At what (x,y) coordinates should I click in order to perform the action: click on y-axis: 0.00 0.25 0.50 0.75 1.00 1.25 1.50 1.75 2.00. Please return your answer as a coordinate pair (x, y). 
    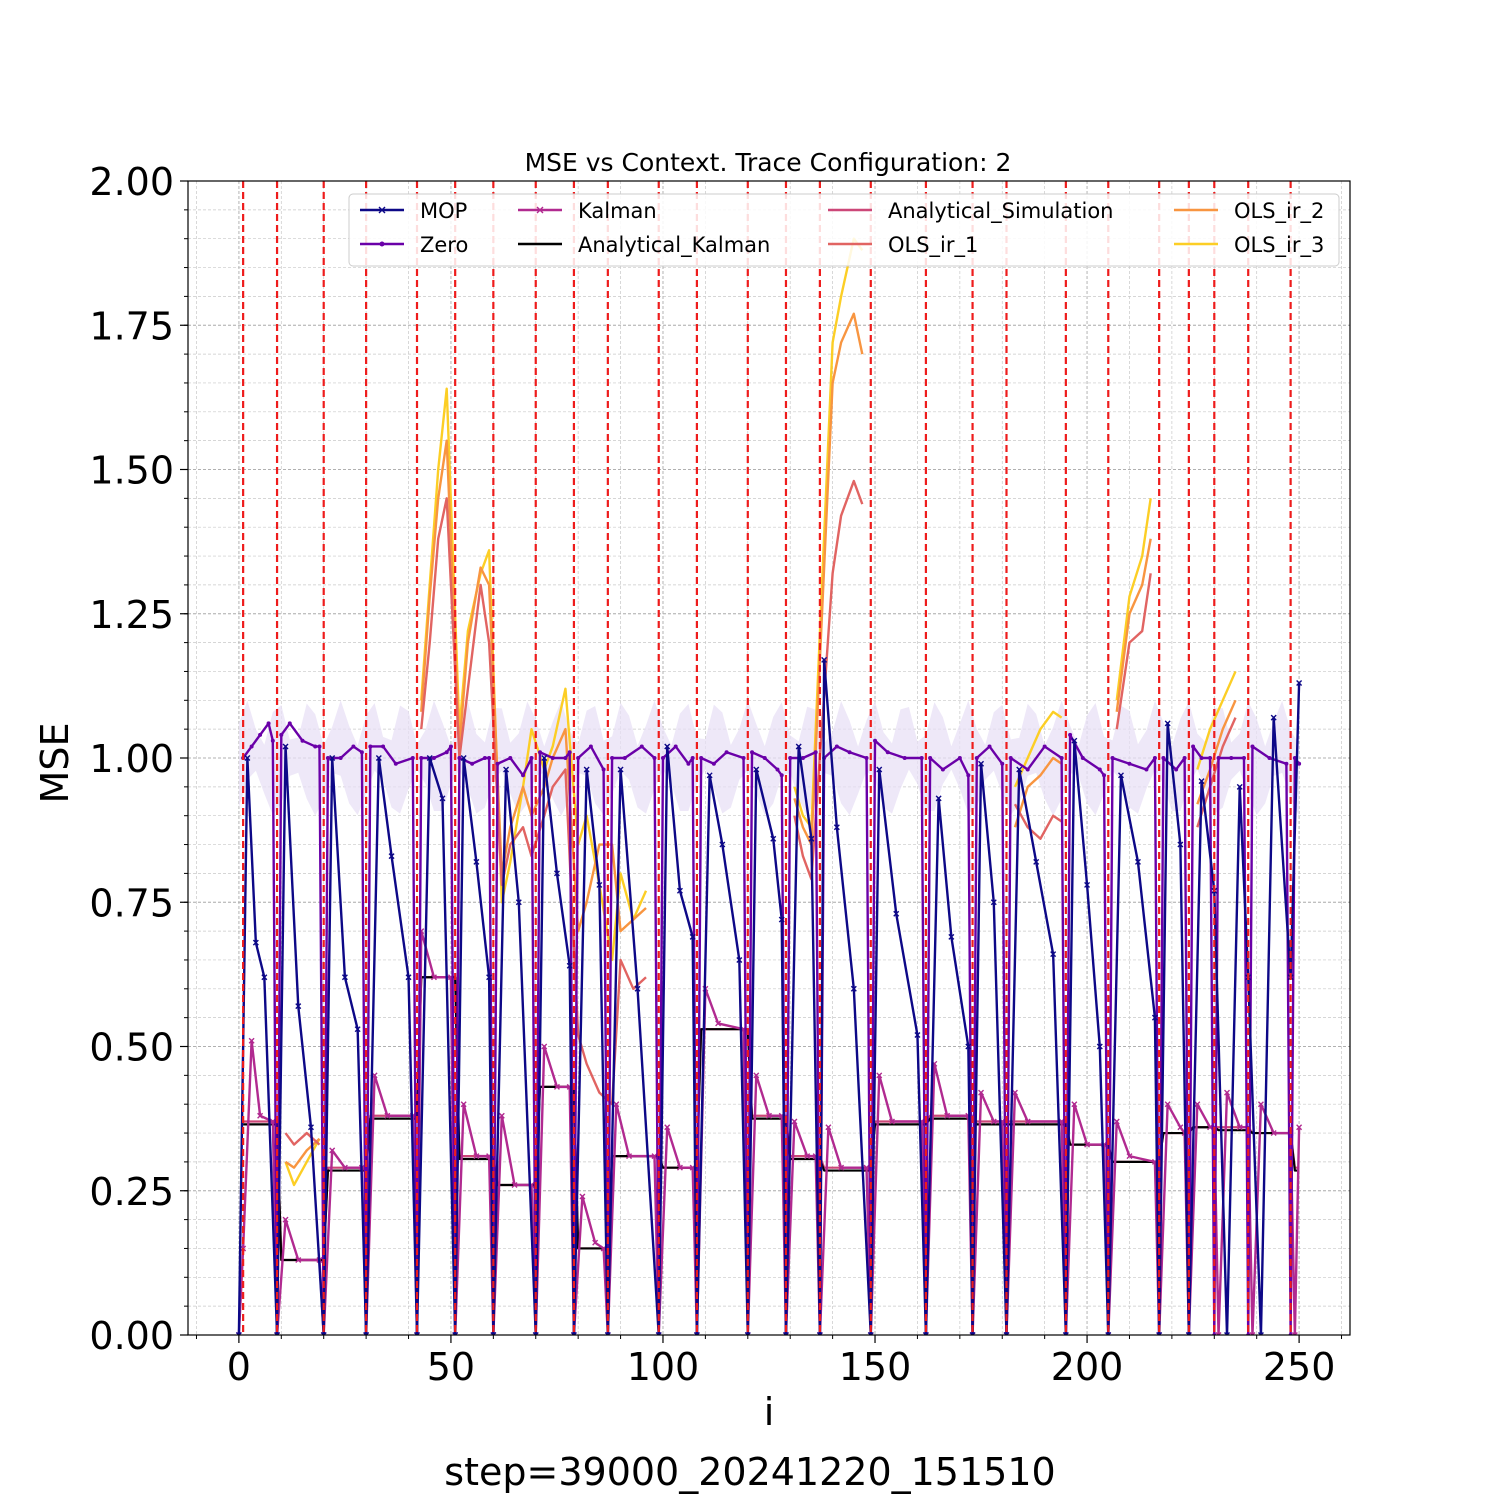
    Looking at the image, I should click on (138, 759).